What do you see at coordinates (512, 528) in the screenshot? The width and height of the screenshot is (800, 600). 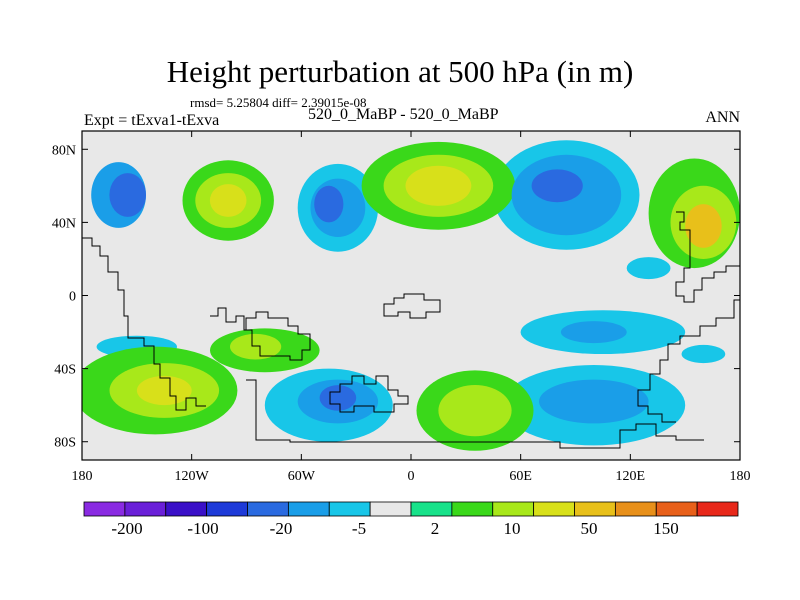 I see `colorbar-label: 10` at bounding box center [512, 528].